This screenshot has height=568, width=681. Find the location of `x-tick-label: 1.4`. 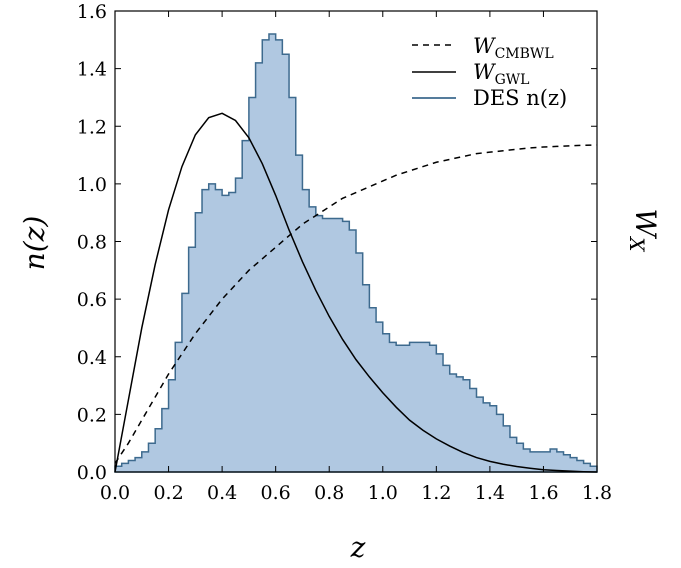

x-tick-label: 1.4 is located at coordinates (490, 493).